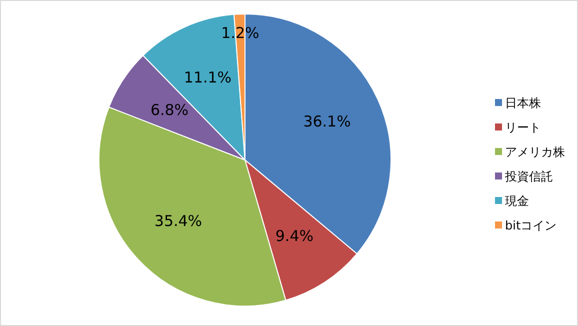 The width and height of the screenshot is (578, 326). What do you see at coordinates (517, 201) in the screenshot?
I see `legend-label: 現金` at bounding box center [517, 201].